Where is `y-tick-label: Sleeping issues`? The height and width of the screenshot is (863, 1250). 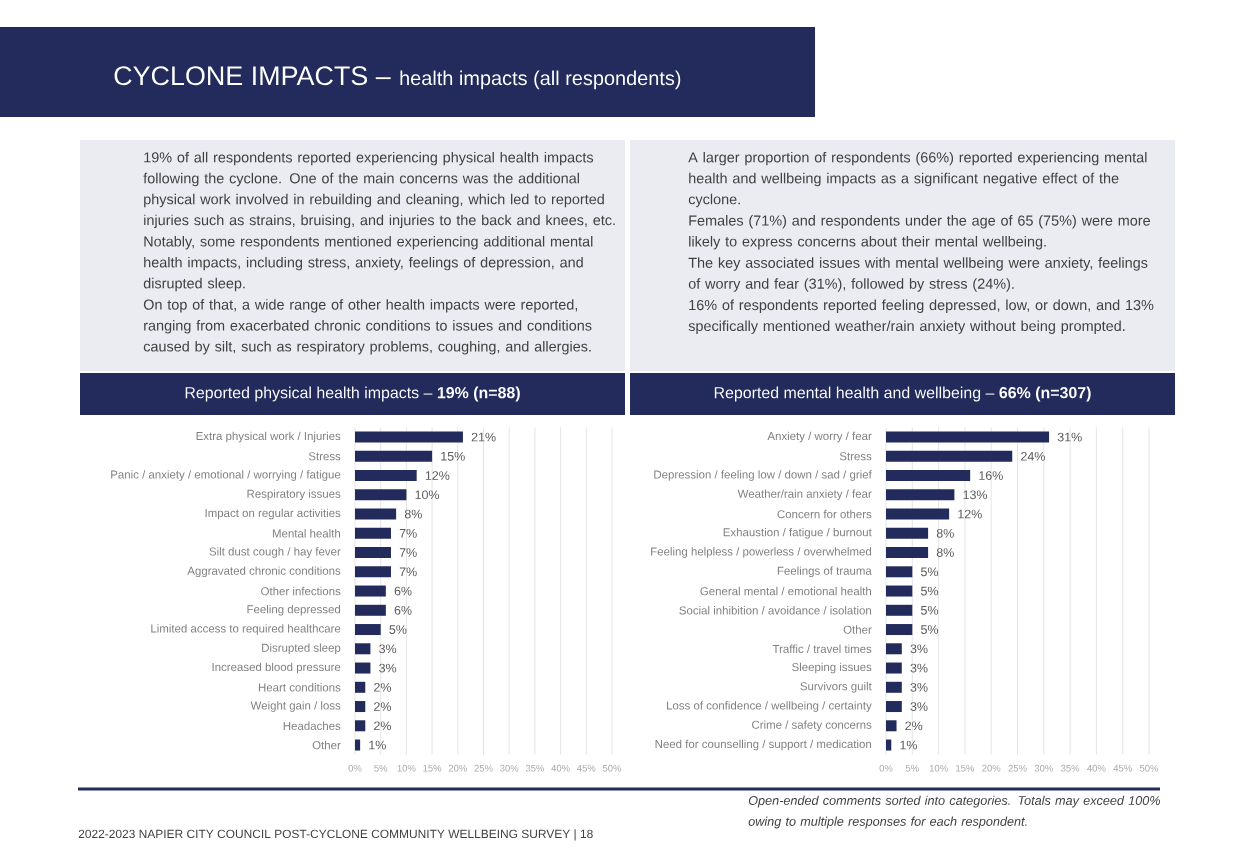 y-tick-label: Sleeping issues is located at coordinates (832, 668).